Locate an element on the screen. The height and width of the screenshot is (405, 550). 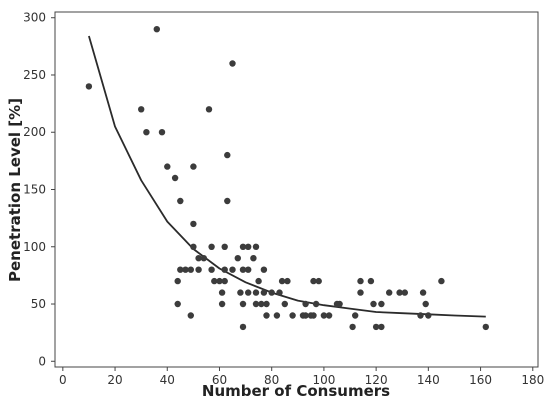
x-tick-label: 160 is located at coordinates (480, 380).